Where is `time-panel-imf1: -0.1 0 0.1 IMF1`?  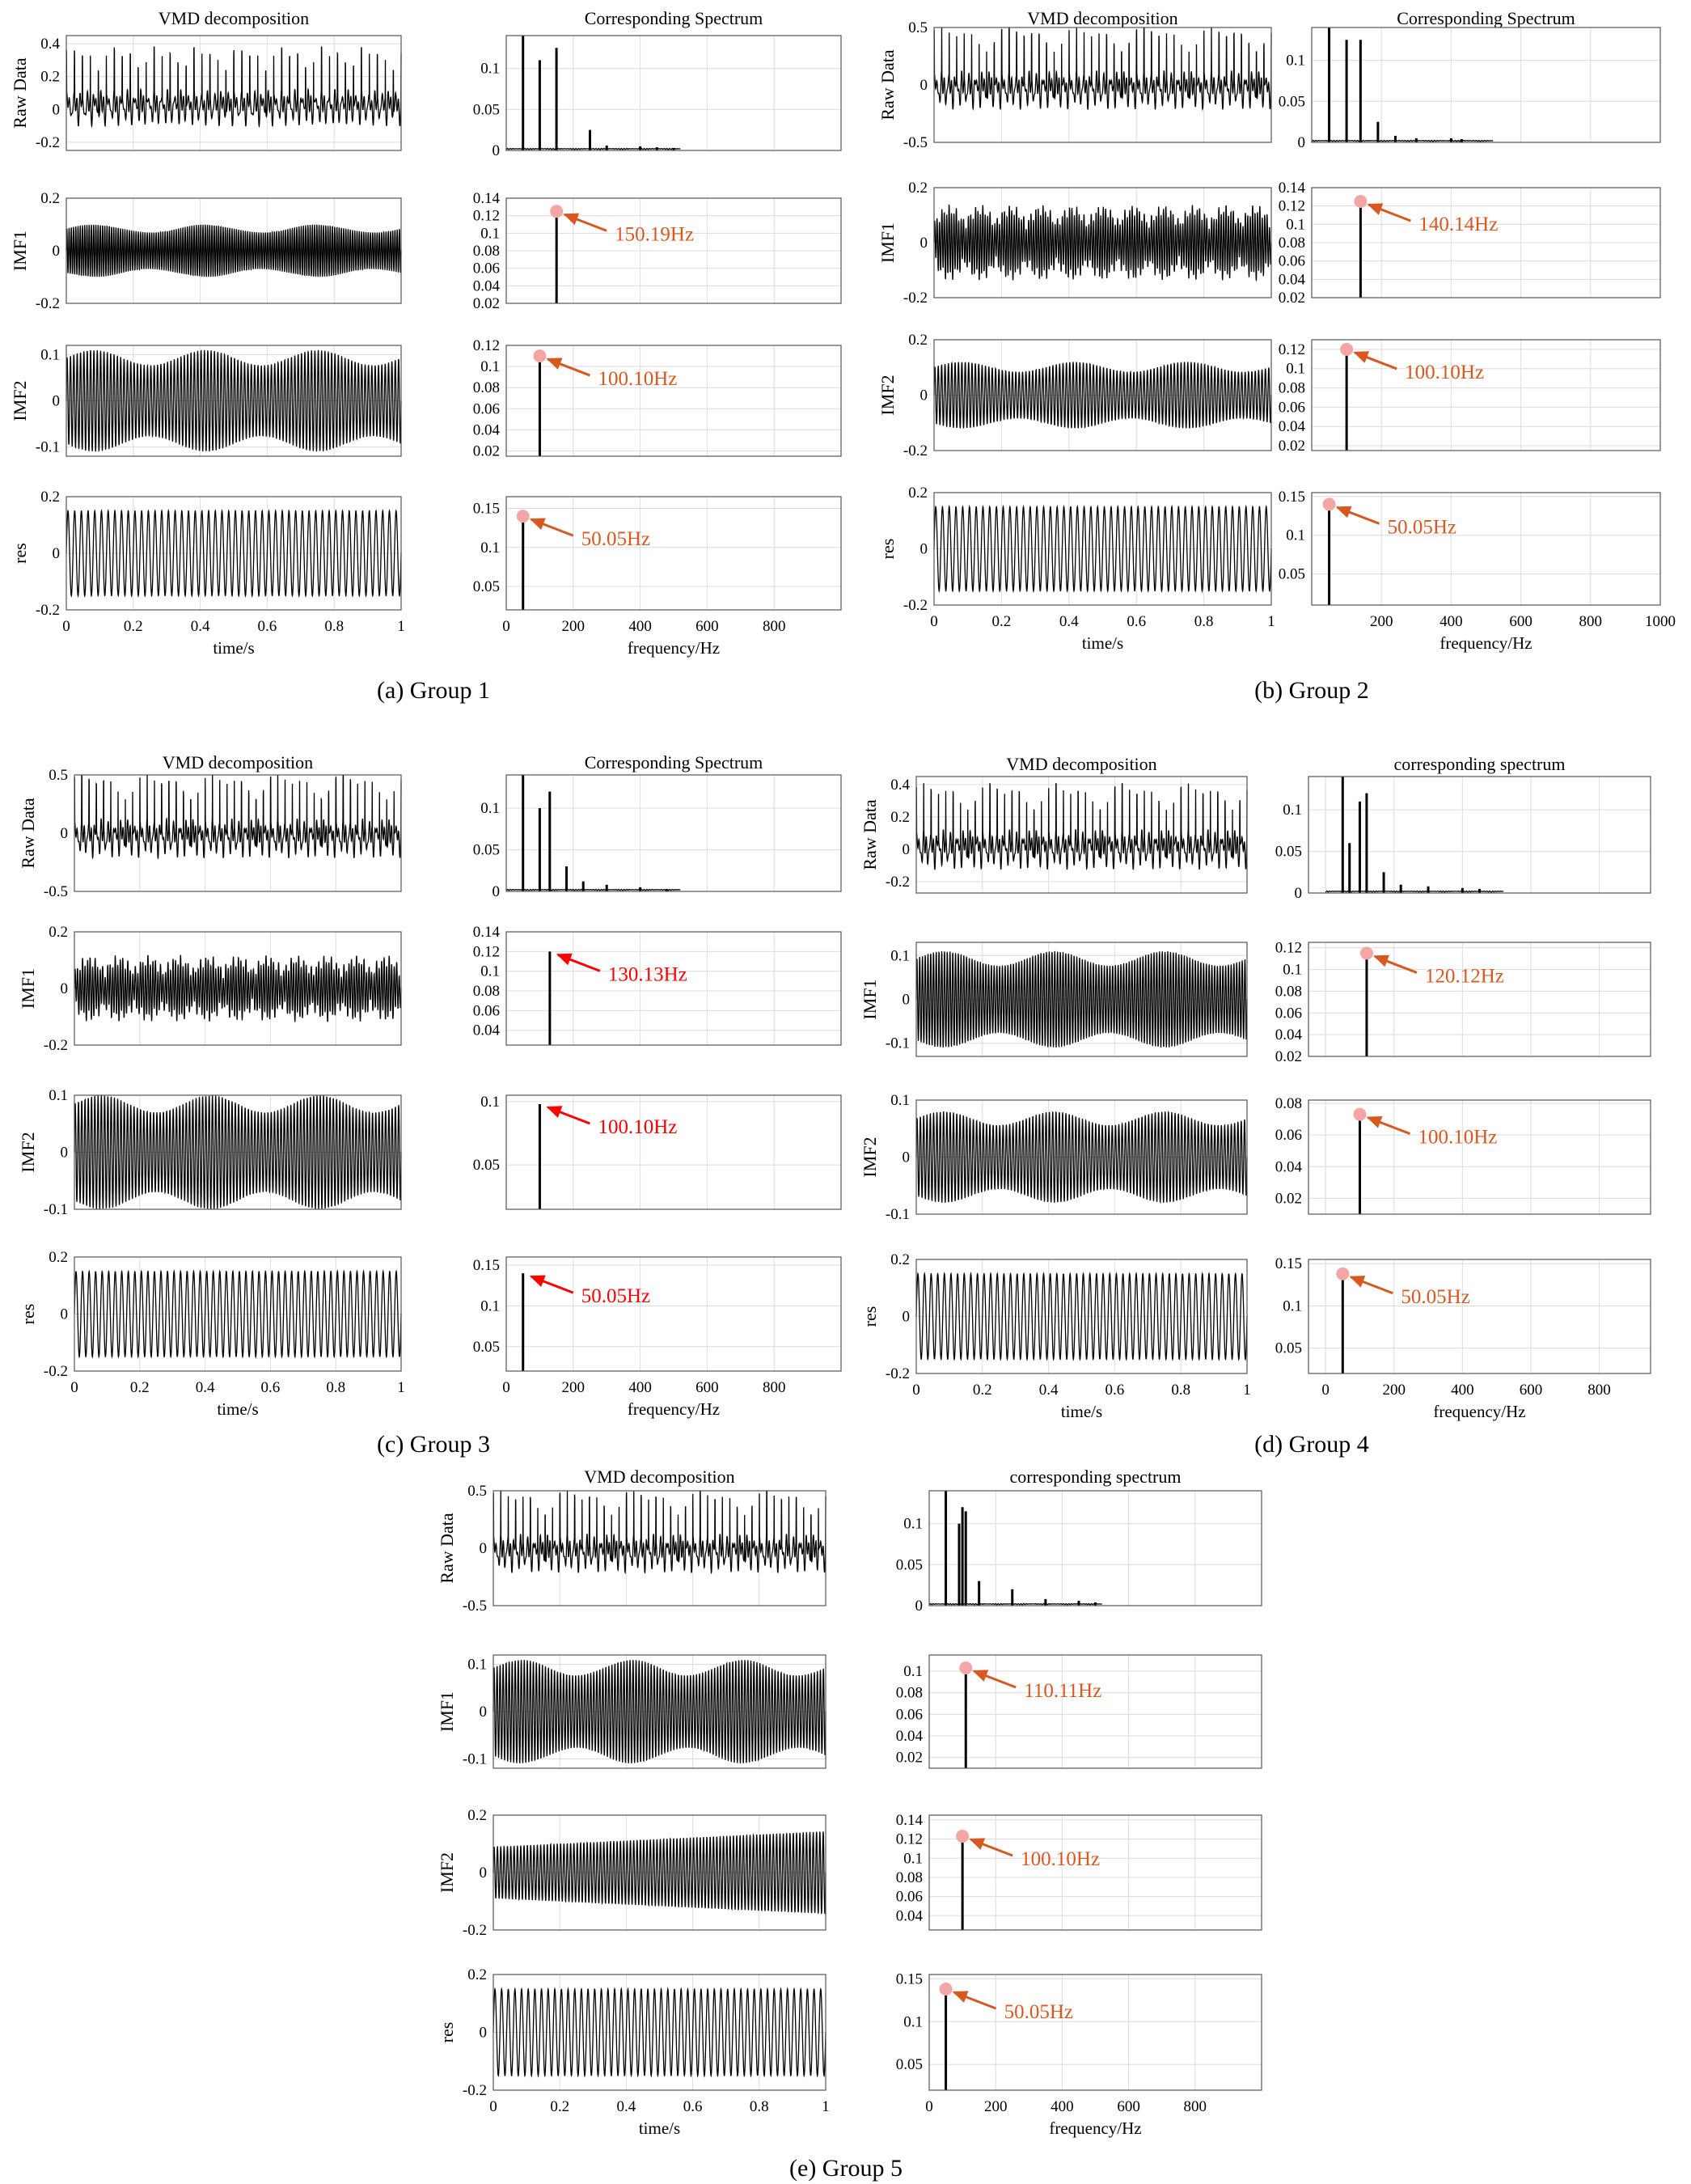 time-panel-imf1: -0.1 0 0.1 IMF1 is located at coordinates (631, 1711).